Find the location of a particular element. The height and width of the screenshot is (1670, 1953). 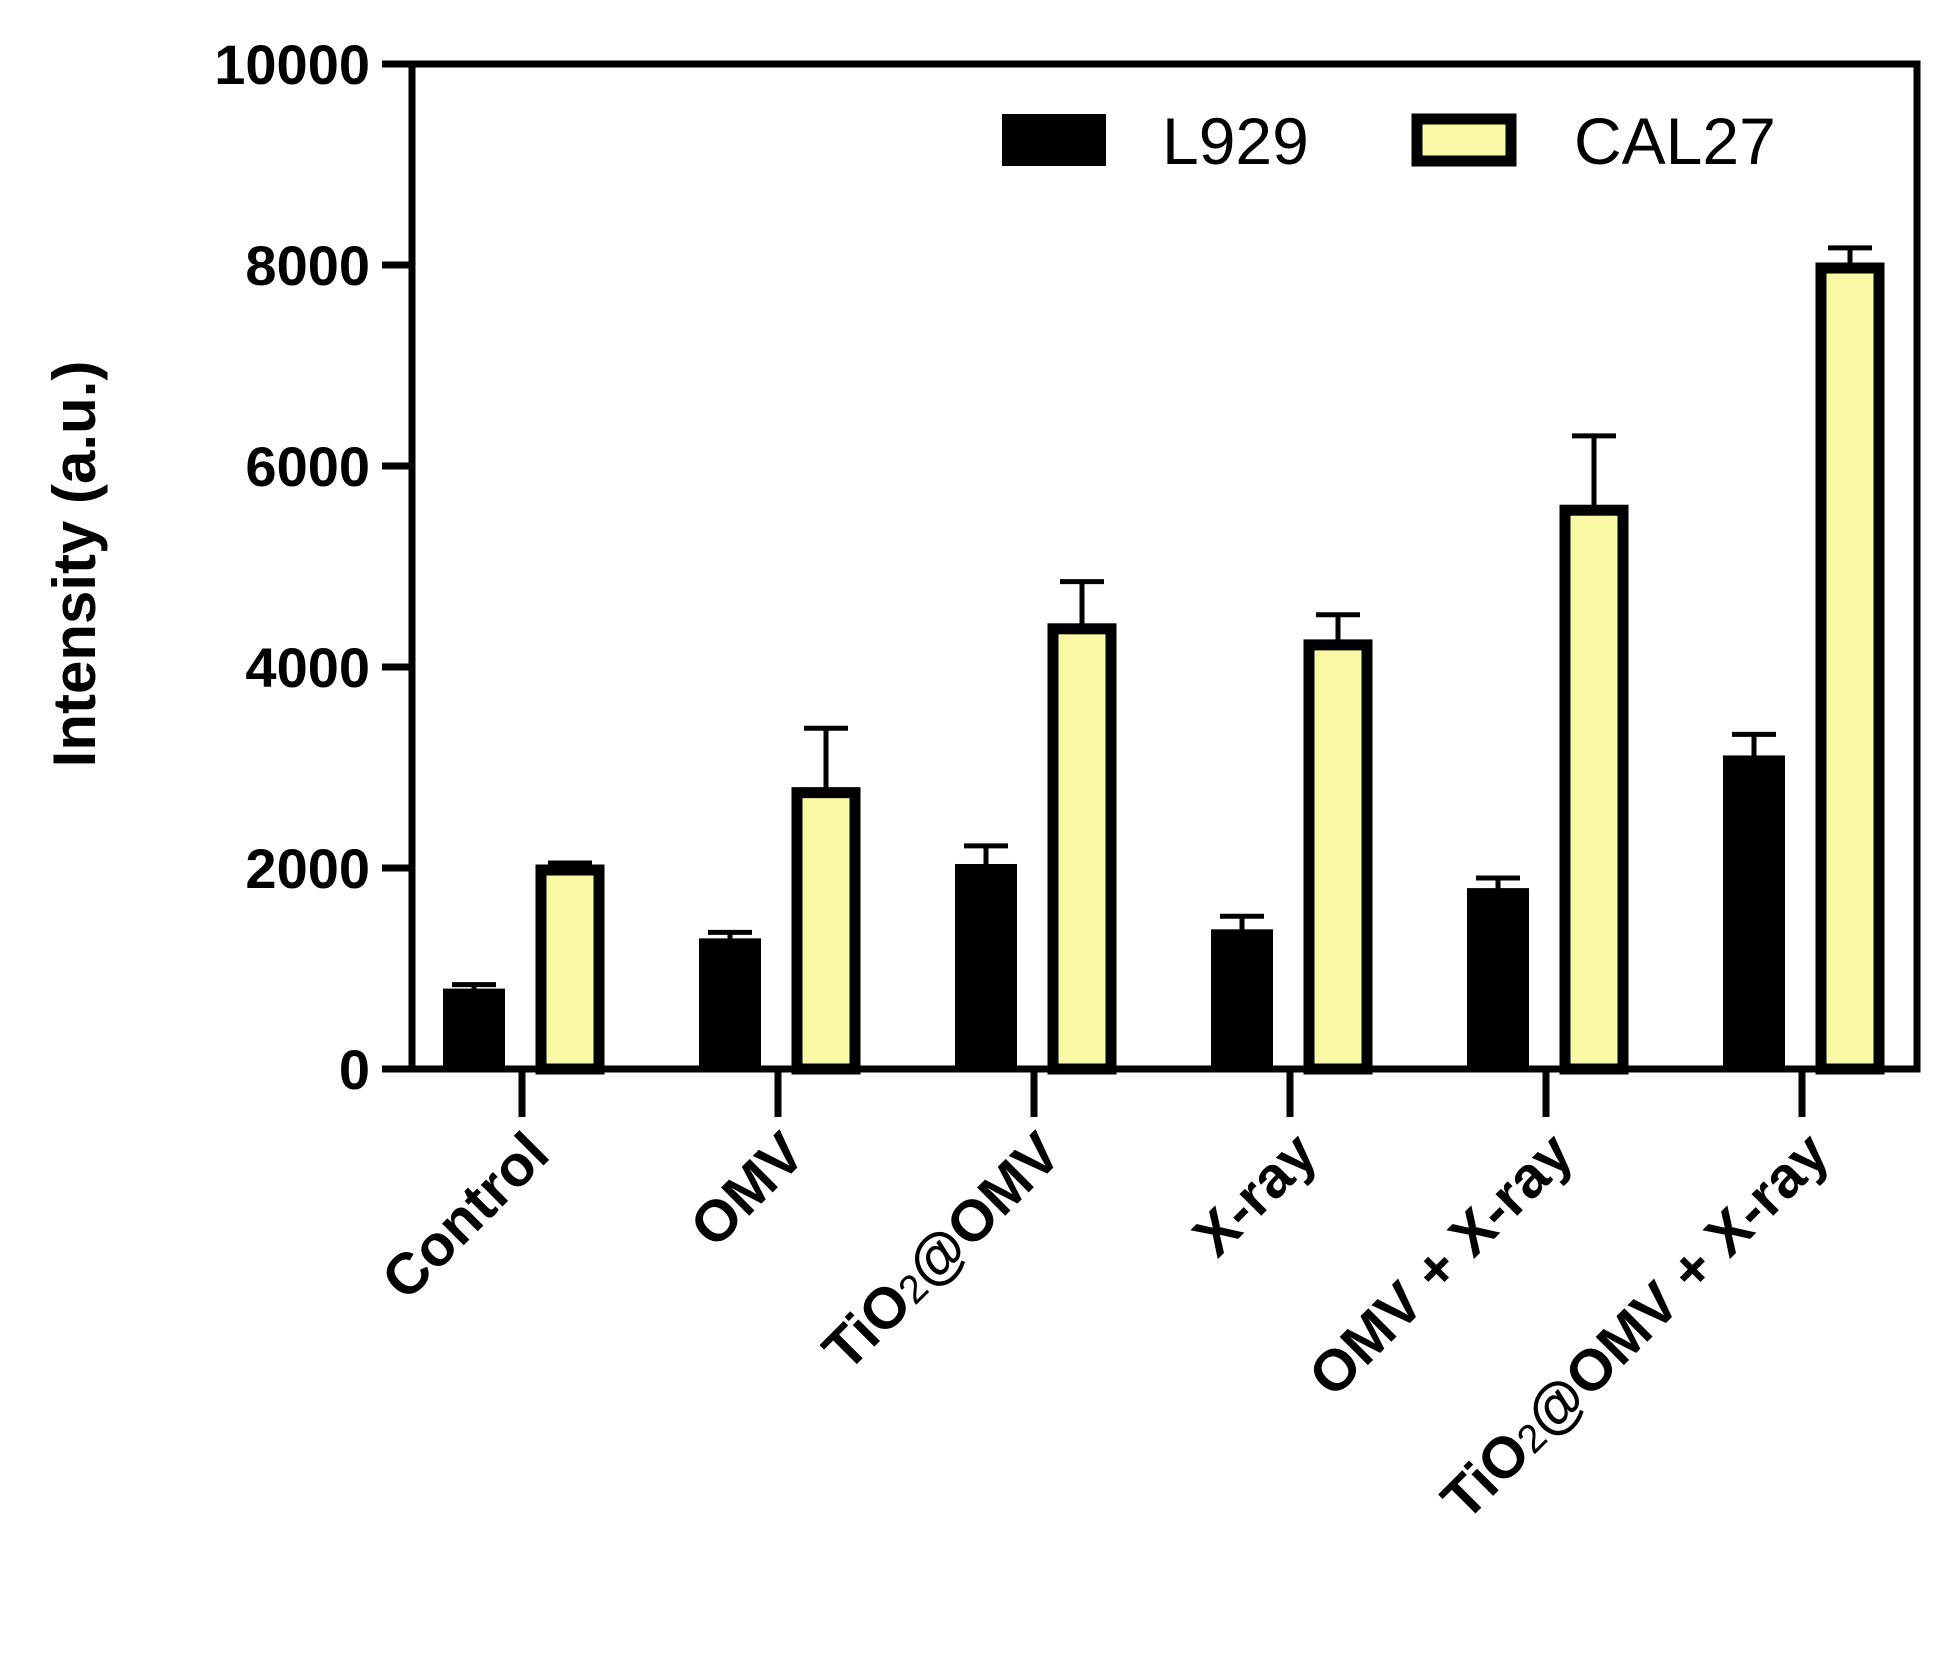

category-label-main: Control is located at coordinates (465, 1216).